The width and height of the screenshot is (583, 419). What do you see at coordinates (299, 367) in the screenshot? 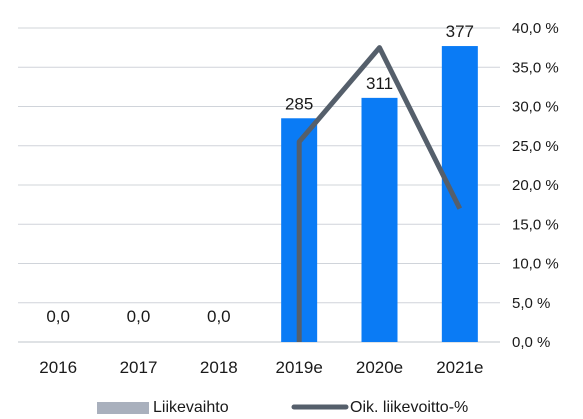
I see `x-tick-label: 2019e` at bounding box center [299, 367].